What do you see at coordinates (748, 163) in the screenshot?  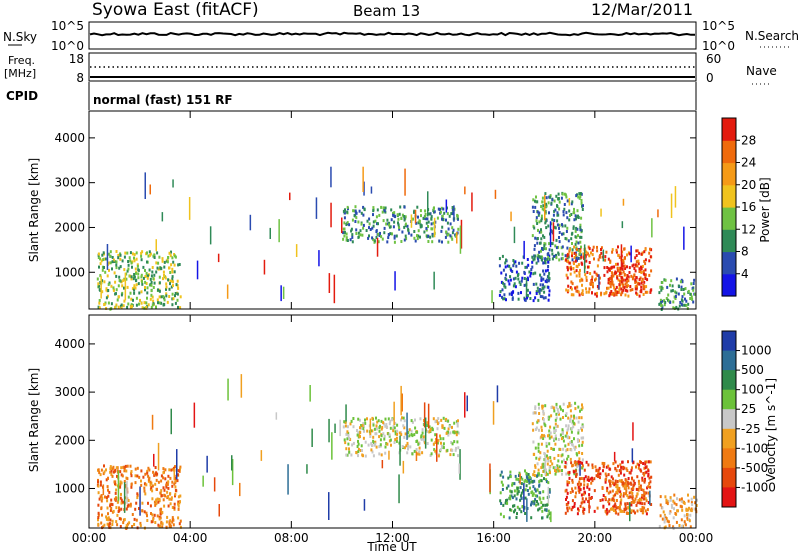 I see `colorbar-tick-label: 24` at bounding box center [748, 163].